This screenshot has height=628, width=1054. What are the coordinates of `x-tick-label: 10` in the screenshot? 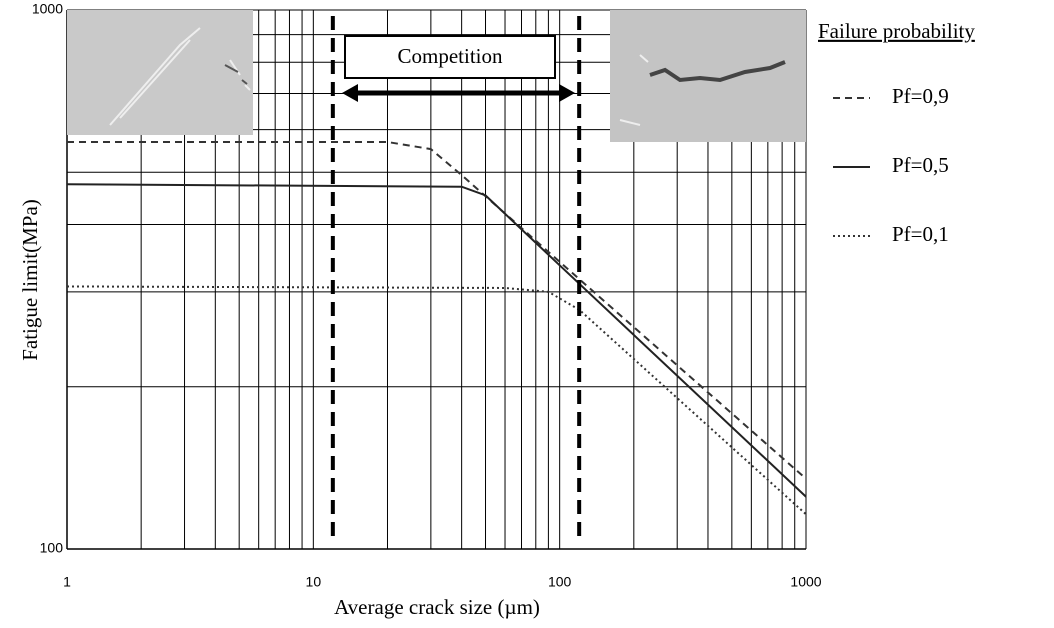 It's located at (314, 582).